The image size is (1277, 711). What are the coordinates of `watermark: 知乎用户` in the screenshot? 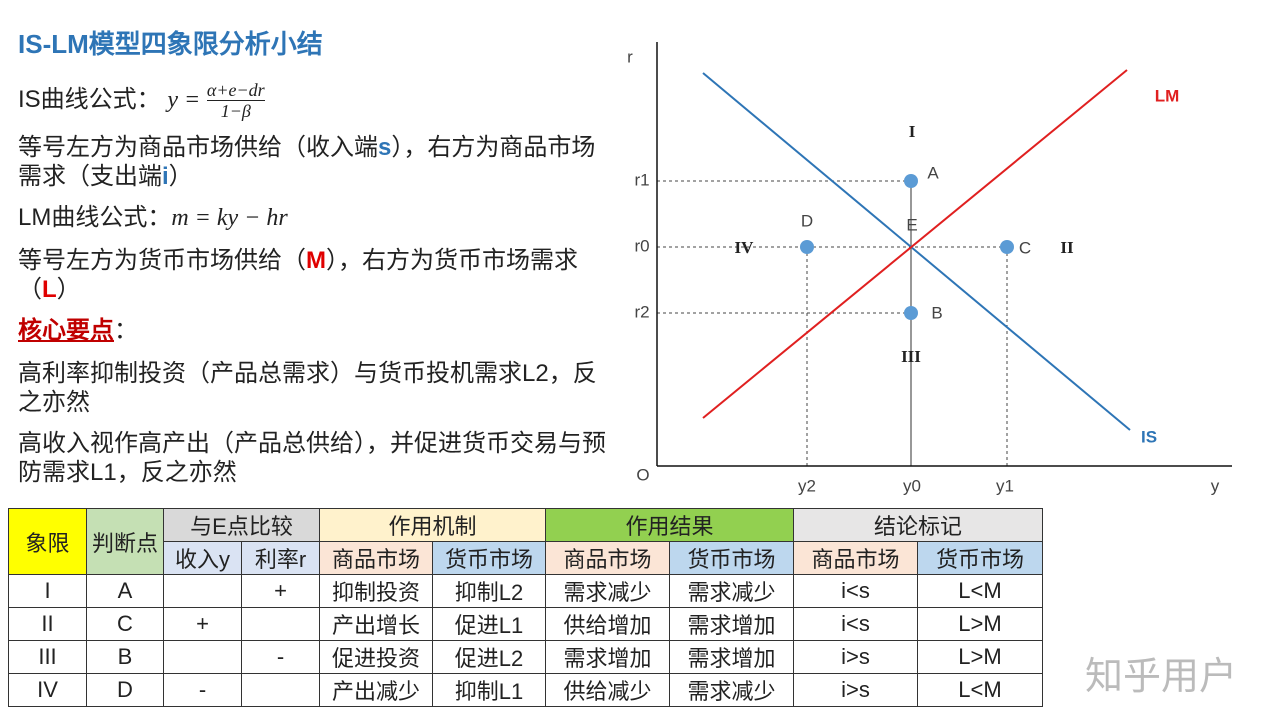 It's located at (1161, 677).